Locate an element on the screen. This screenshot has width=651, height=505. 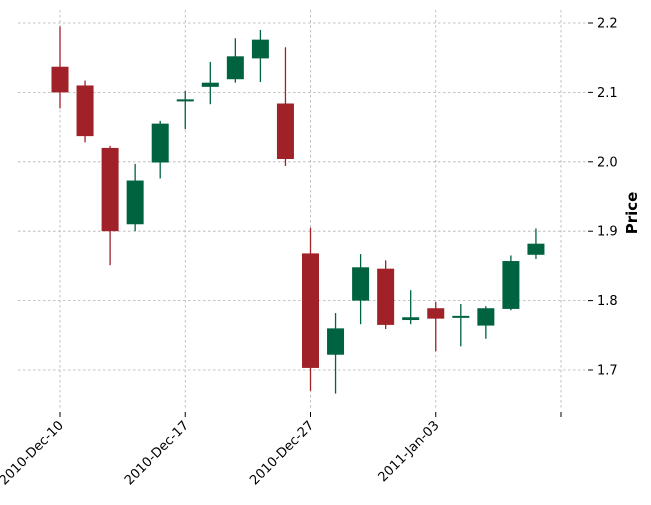
y-tick-label: 1.8 is located at coordinates (607, 301).